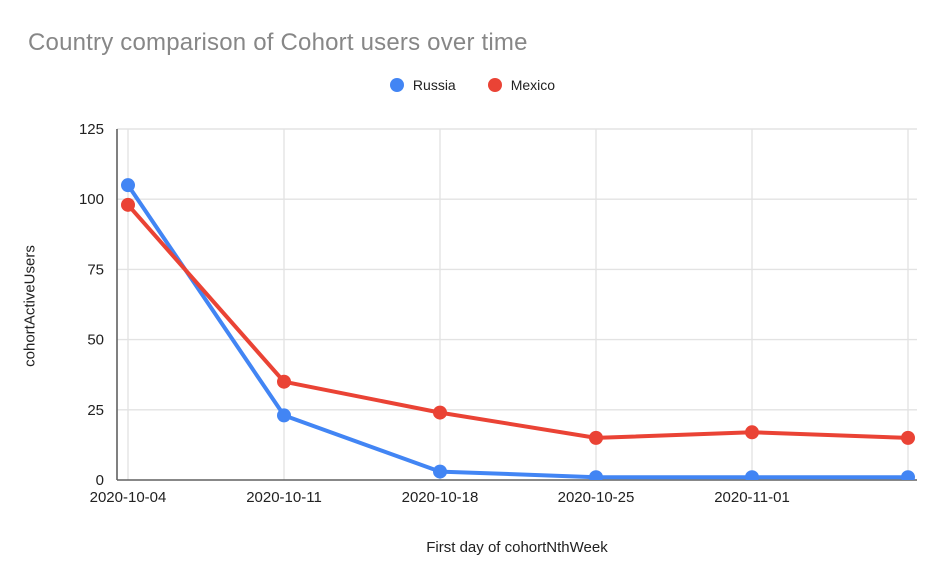 This screenshot has height=584, width=945. Describe the element at coordinates (91, 199) in the screenshot. I see `y-tick-label: 100` at that location.